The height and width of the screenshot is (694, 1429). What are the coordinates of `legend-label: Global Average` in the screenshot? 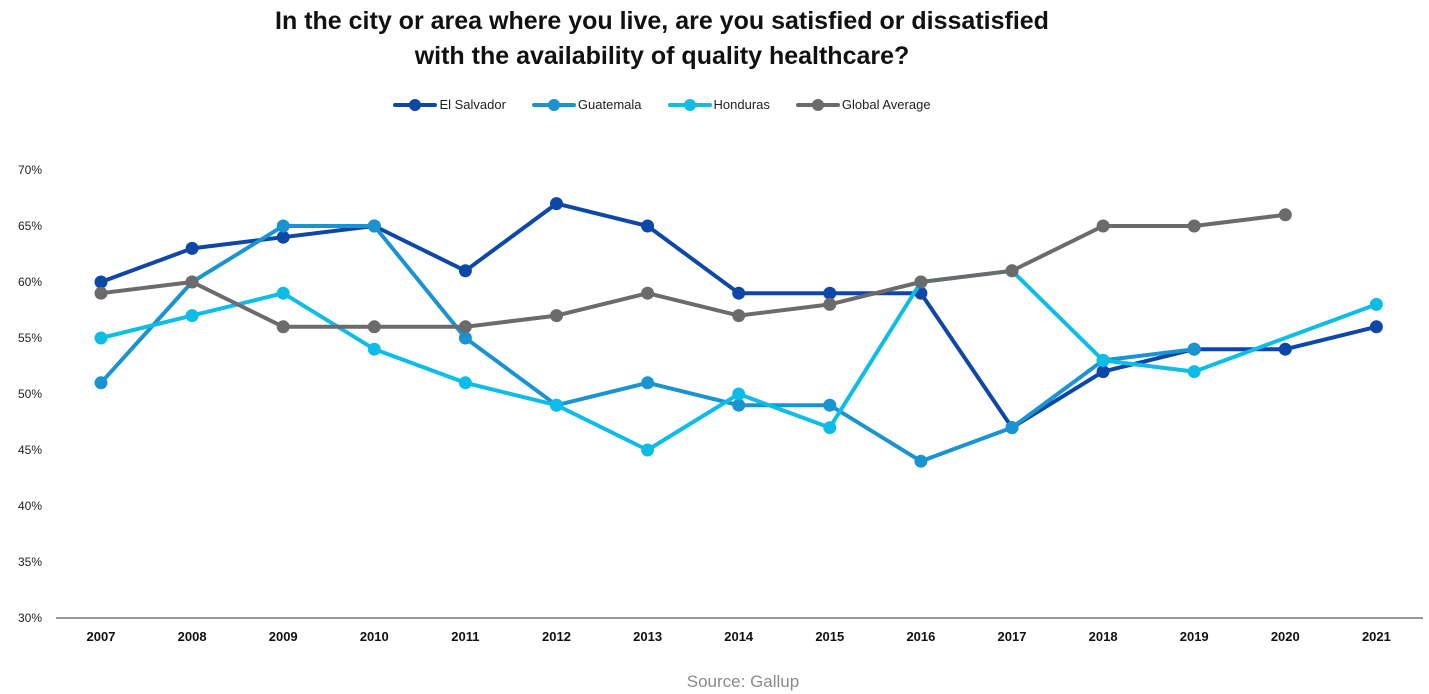 It's located at (886, 104).